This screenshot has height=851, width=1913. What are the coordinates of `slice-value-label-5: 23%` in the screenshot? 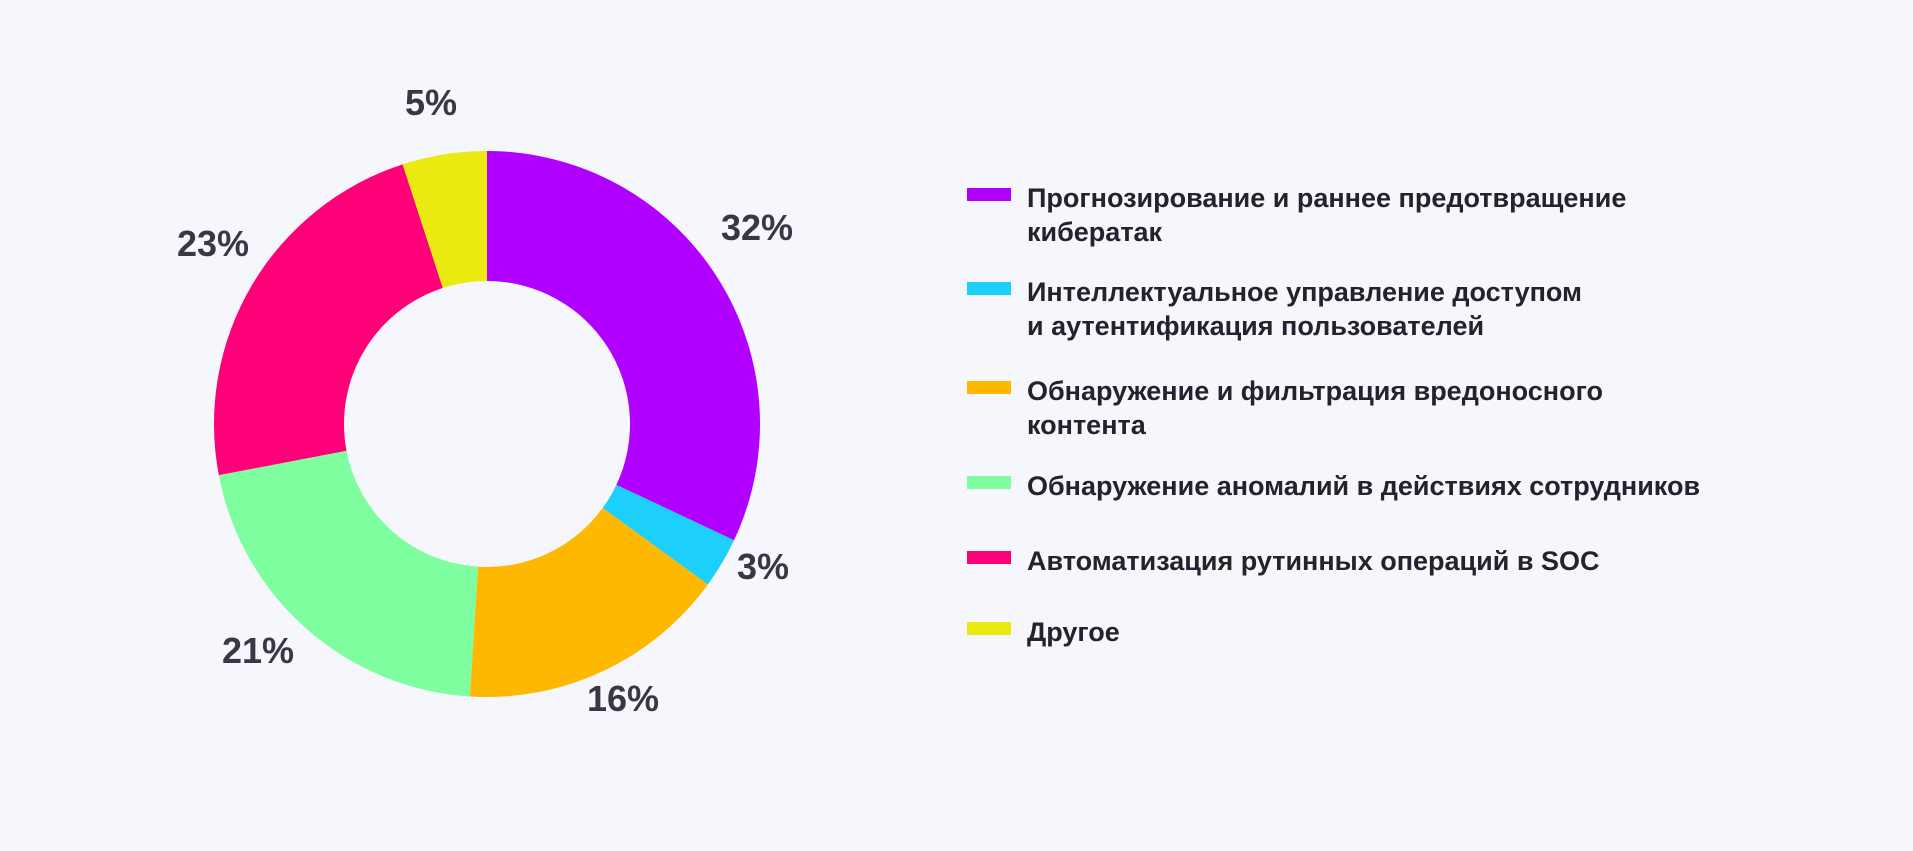 It's located at (213, 243).